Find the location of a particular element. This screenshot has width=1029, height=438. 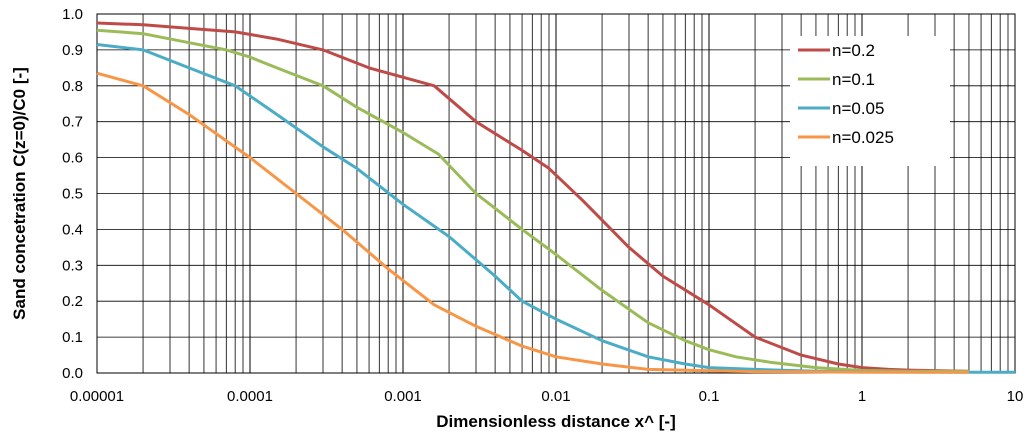

x-tick-label: 0.1 is located at coordinates (709, 396).